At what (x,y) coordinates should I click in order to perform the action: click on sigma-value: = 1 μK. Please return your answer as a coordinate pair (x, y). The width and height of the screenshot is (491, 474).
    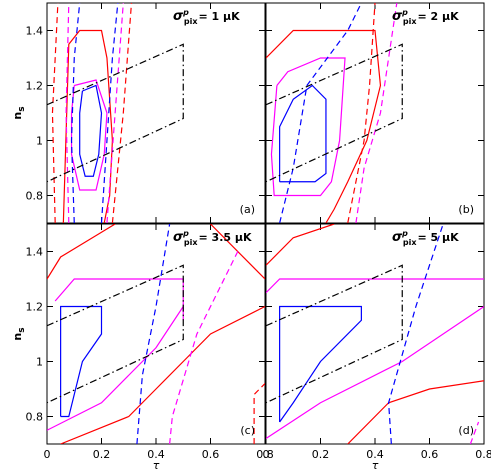
    Looking at the image, I should click on (220, 16).